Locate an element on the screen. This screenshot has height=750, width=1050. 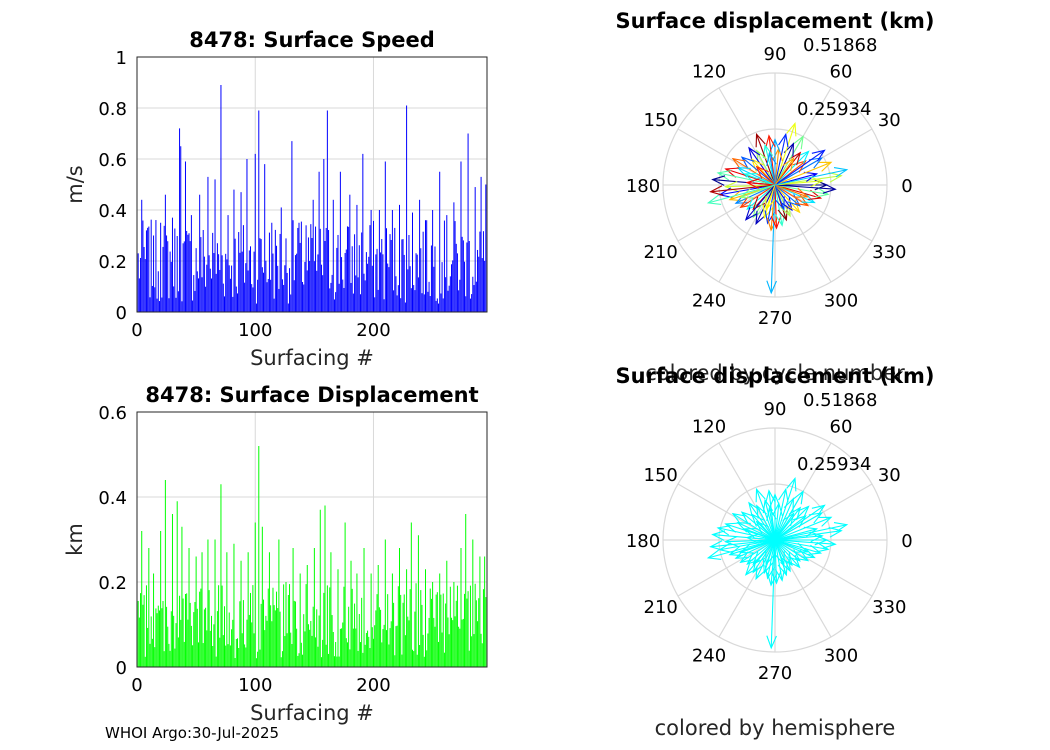
y-axis-label: km is located at coordinates (75, 539).